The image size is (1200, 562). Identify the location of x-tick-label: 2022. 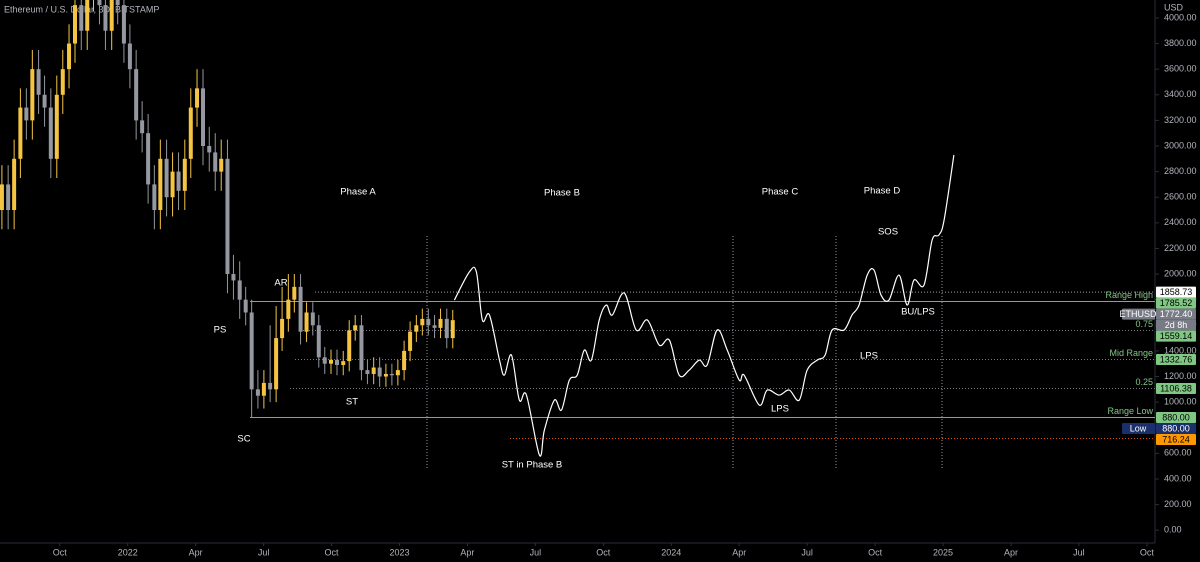
(128, 552).